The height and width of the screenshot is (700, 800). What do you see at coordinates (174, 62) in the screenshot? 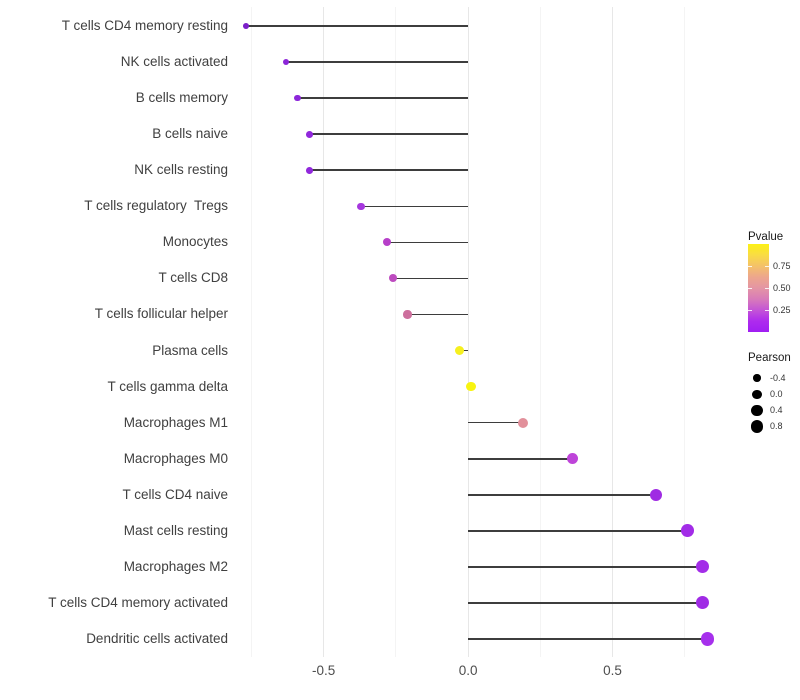
I see `y-axis-label: NK cells activated` at bounding box center [174, 62].